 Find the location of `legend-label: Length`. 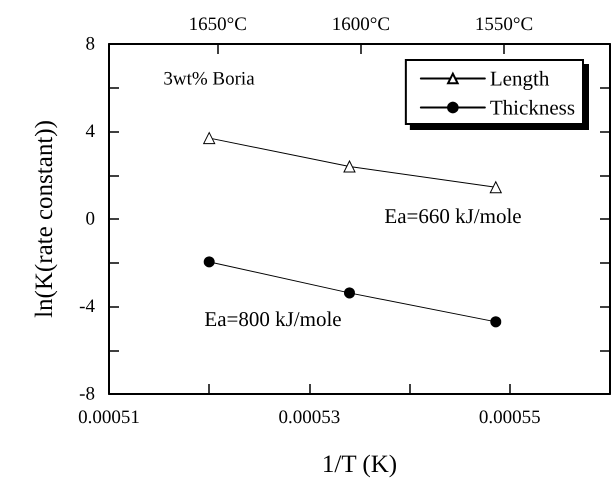

legend-label: Length is located at coordinates (520, 78).